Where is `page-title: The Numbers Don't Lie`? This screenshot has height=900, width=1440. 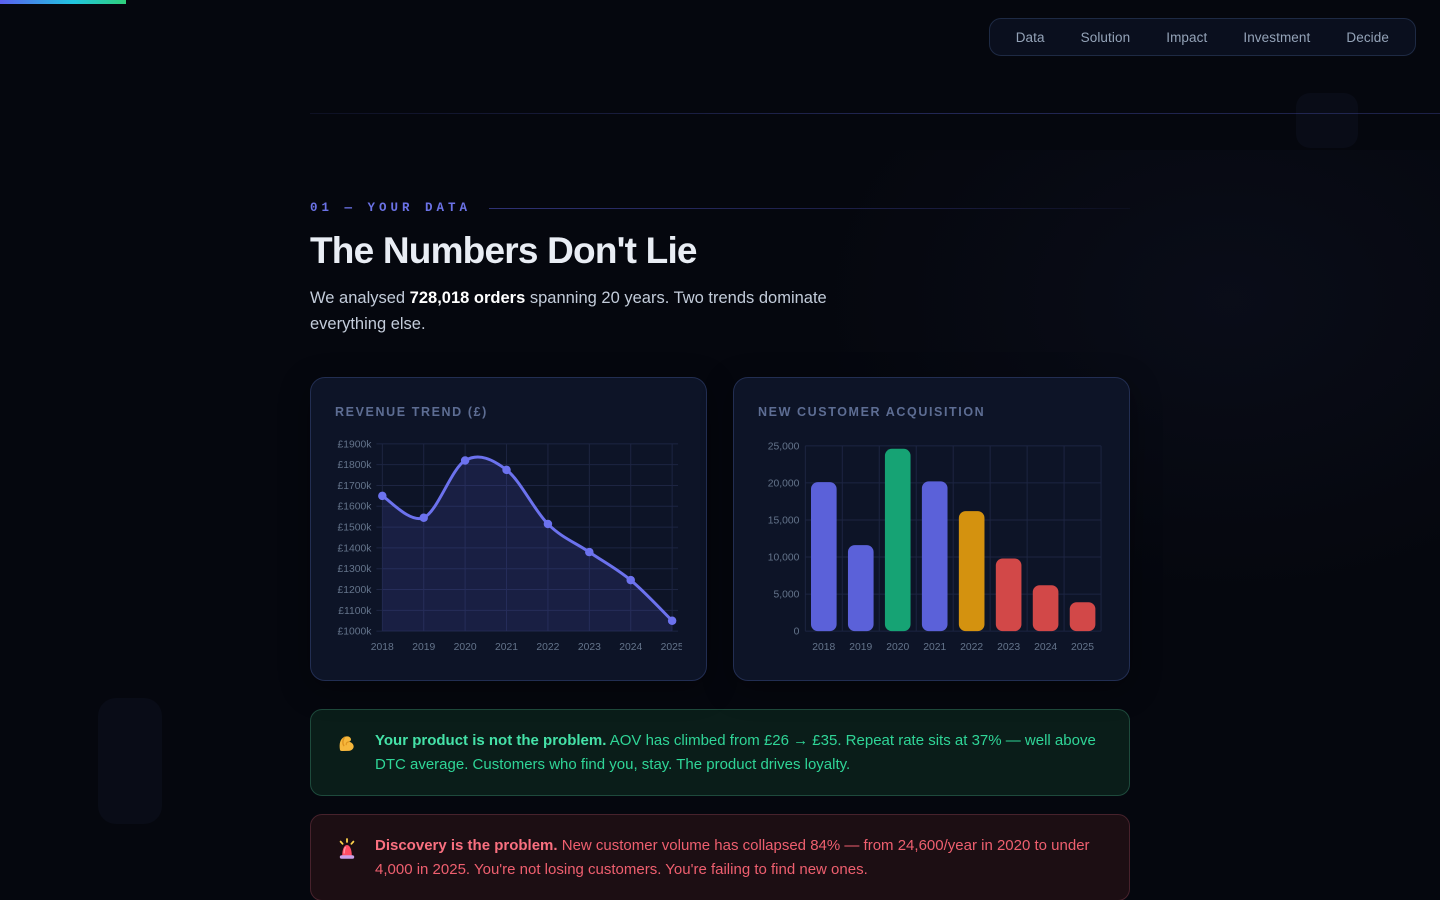 page-title: The Numbers Don't Lie is located at coordinates (504, 250).